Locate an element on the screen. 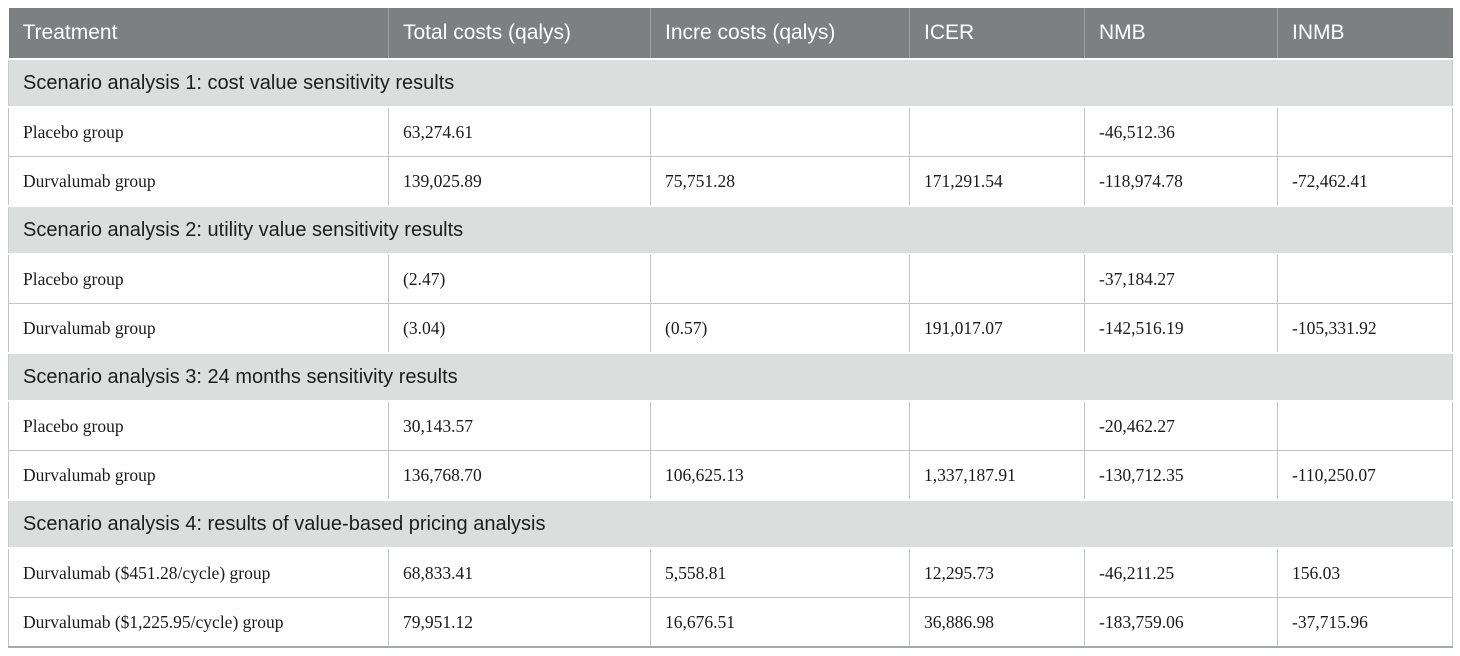  cell-nmb: -20,462.27 is located at coordinates (1181, 425).